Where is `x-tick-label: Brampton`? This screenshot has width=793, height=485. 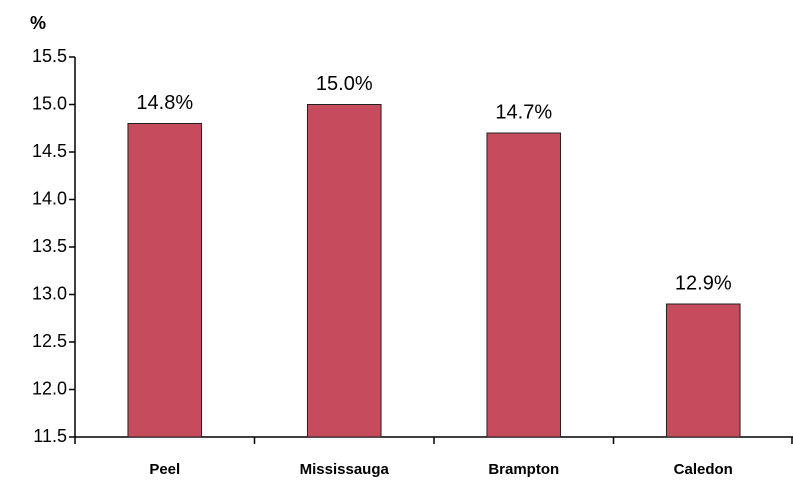
x-tick-label: Brampton is located at coordinates (523, 469).